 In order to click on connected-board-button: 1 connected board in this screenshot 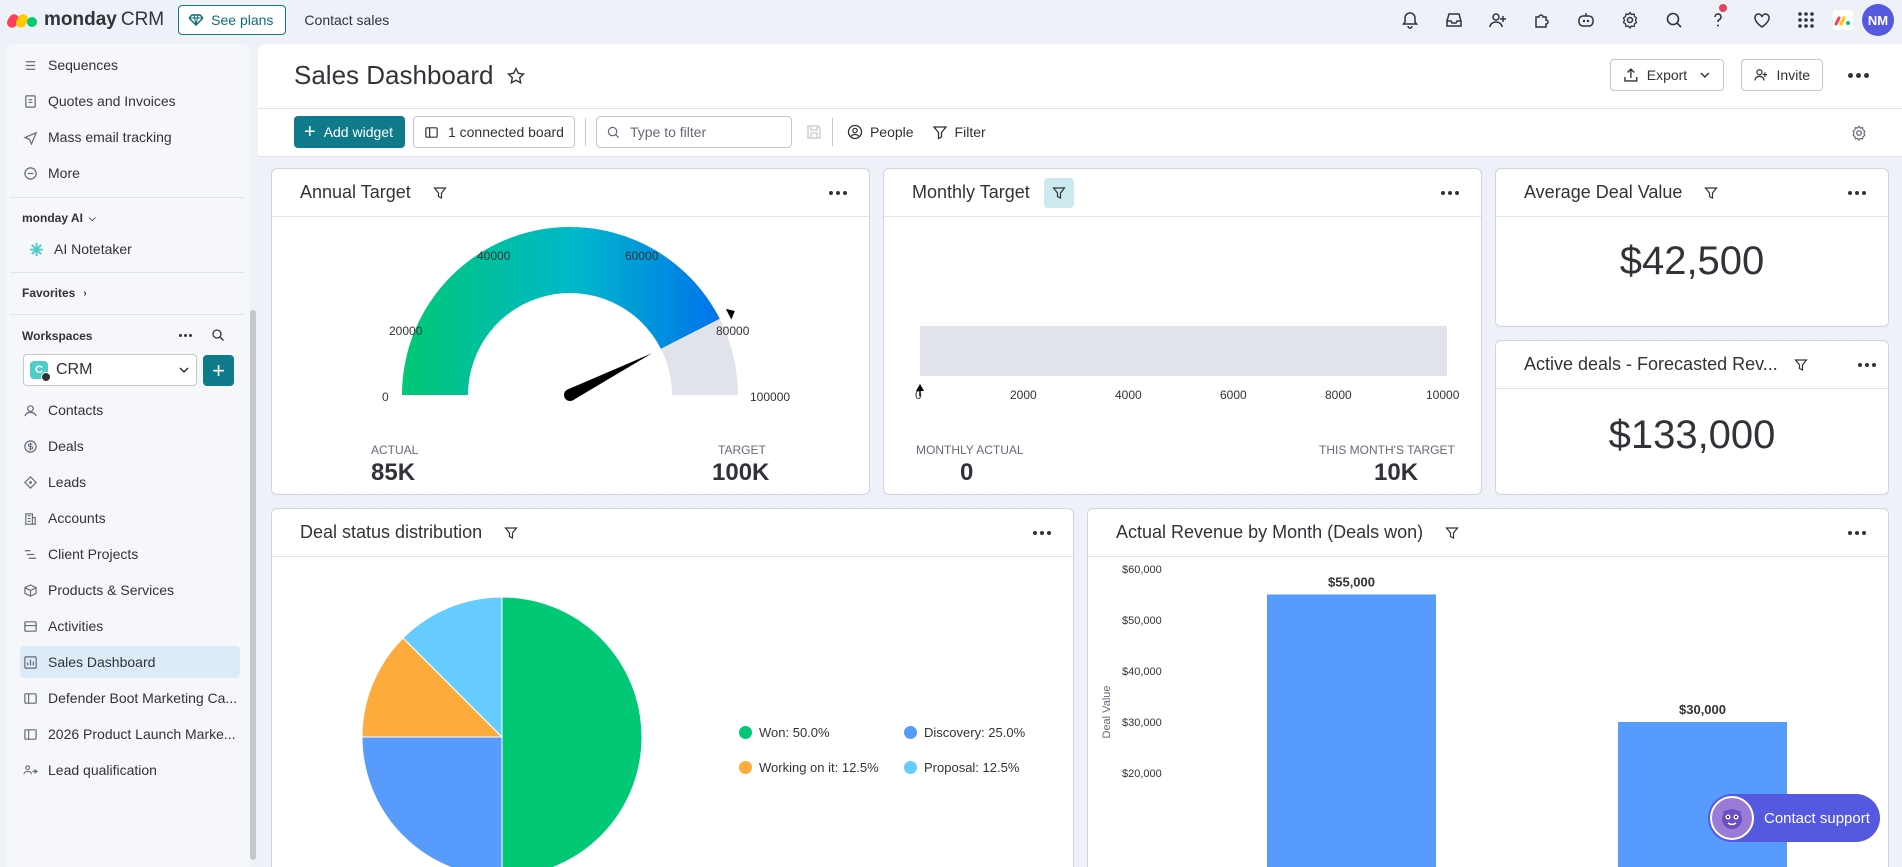, I will do `click(493, 132)`.